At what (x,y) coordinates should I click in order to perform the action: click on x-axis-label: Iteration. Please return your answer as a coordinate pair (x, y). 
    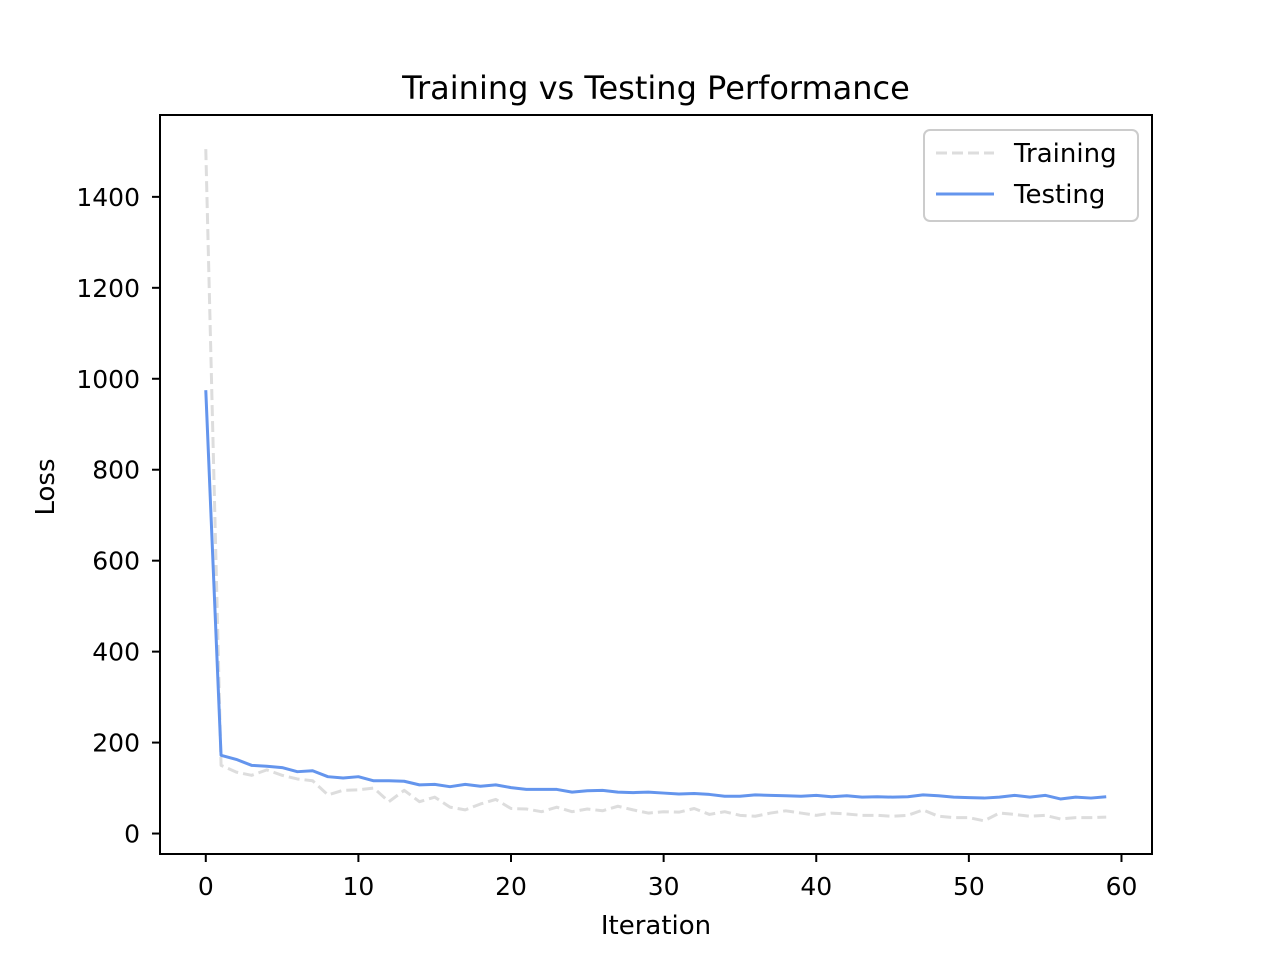
    Looking at the image, I should click on (656, 926).